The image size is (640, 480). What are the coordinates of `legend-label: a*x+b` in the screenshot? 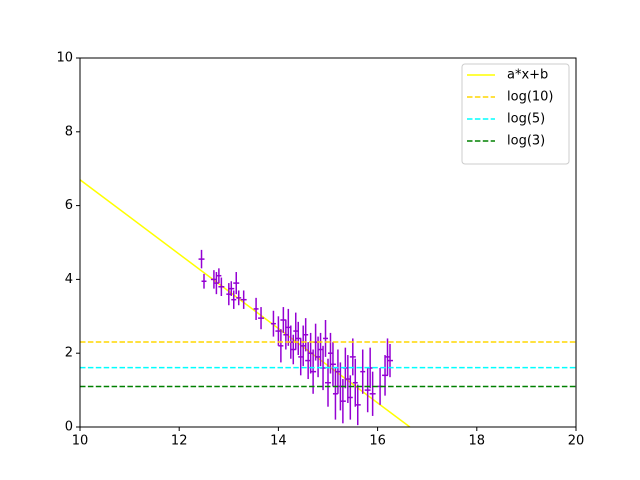 It's located at (527, 75).